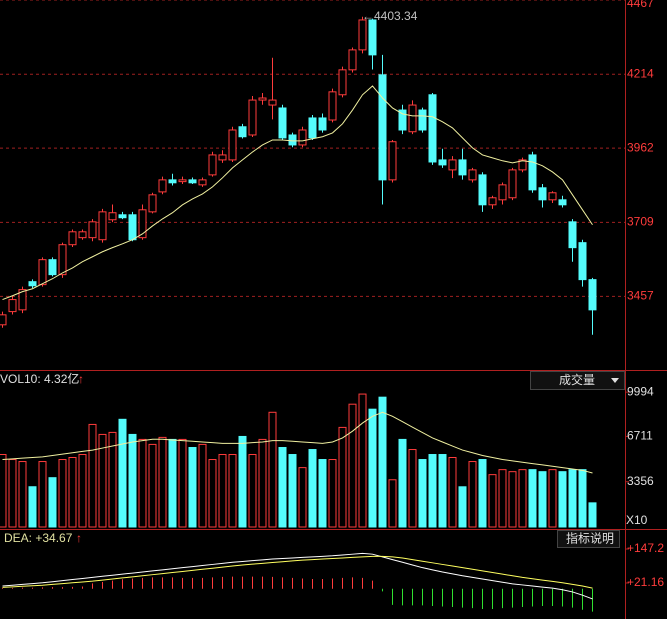  What do you see at coordinates (640, 436) in the screenshot?
I see `y-tick-label: 6711` at bounding box center [640, 436].